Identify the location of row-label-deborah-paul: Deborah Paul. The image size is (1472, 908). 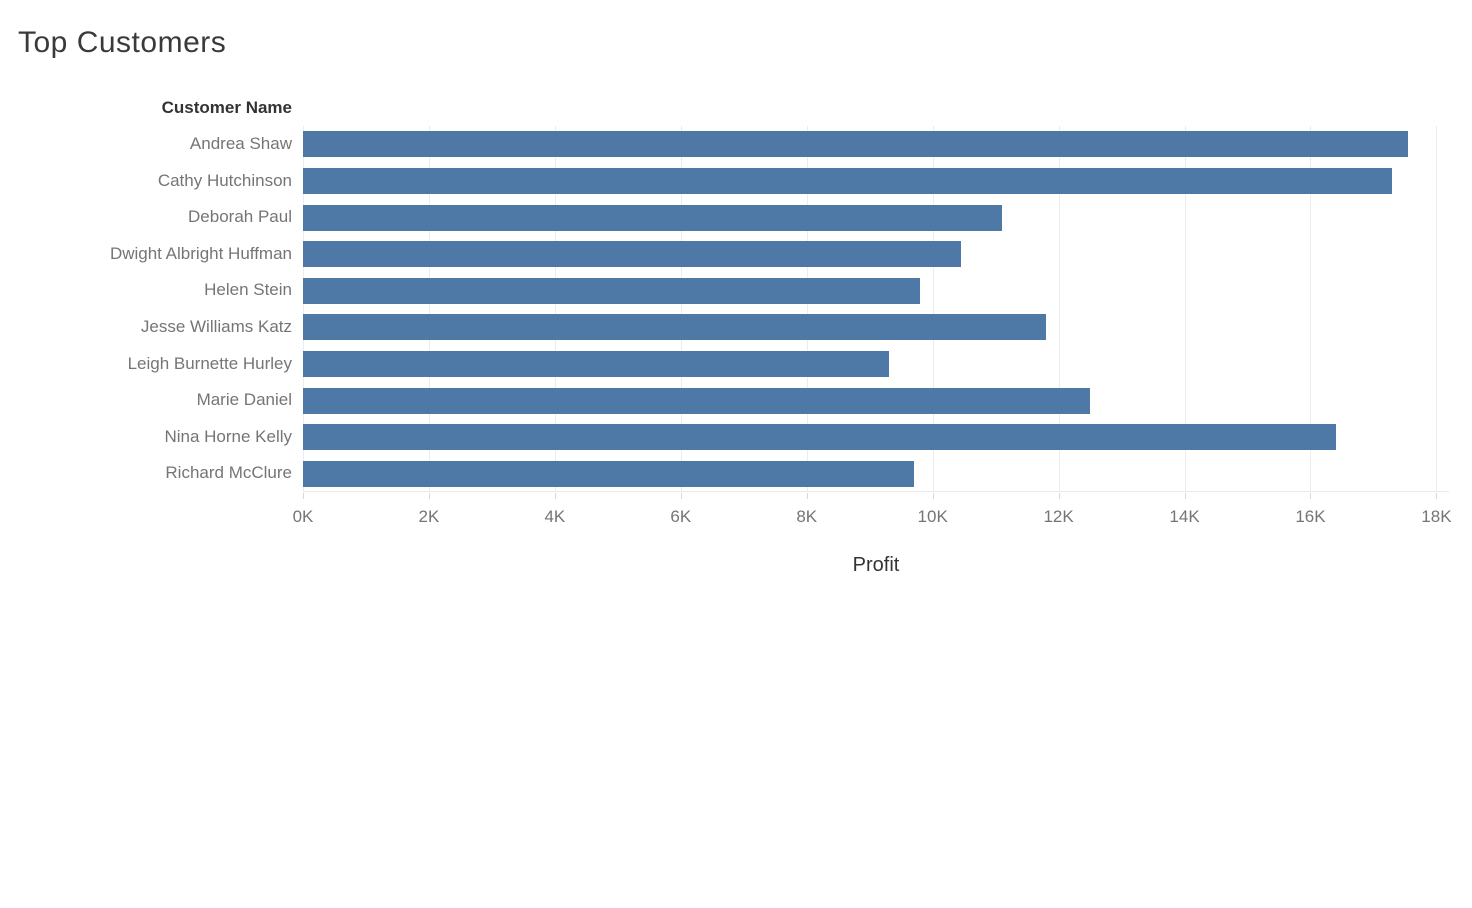
(240, 217).